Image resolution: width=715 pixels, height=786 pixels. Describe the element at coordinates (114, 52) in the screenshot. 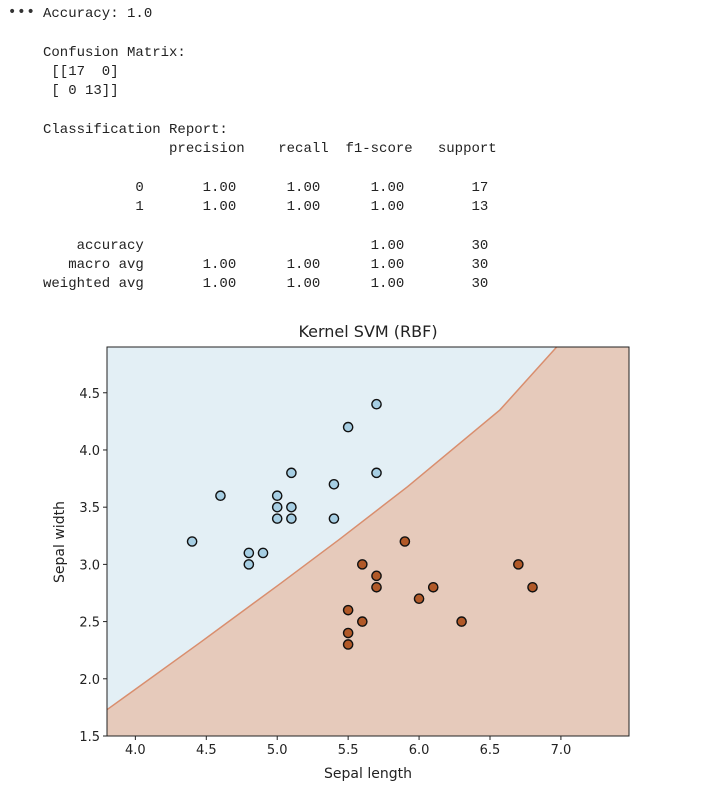

I see `output-line: Confusion Matrix:` at that location.